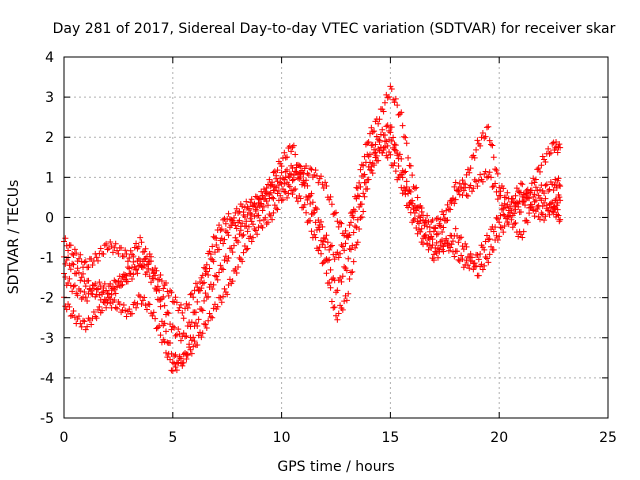  Describe the element at coordinates (64, 438) in the screenshot. I see `x-tick-label: 0` at that location.